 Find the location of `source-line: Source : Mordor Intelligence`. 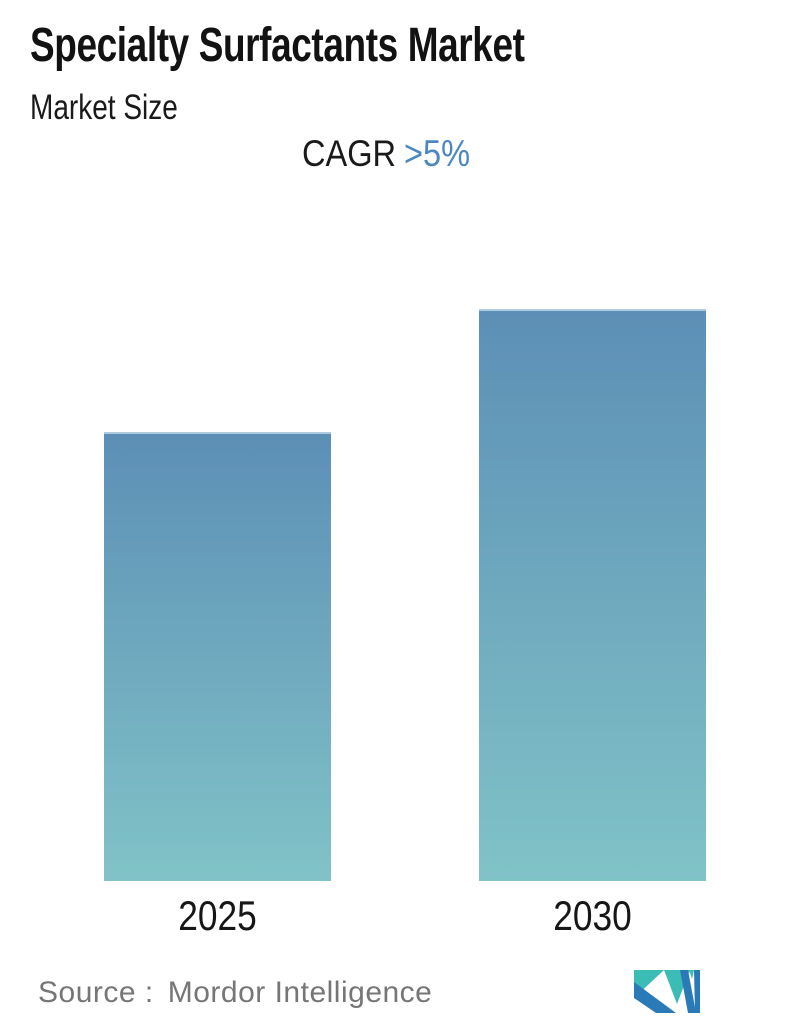

source-line: Source : Mordor Intelligence is located at coordinates (235, 993).